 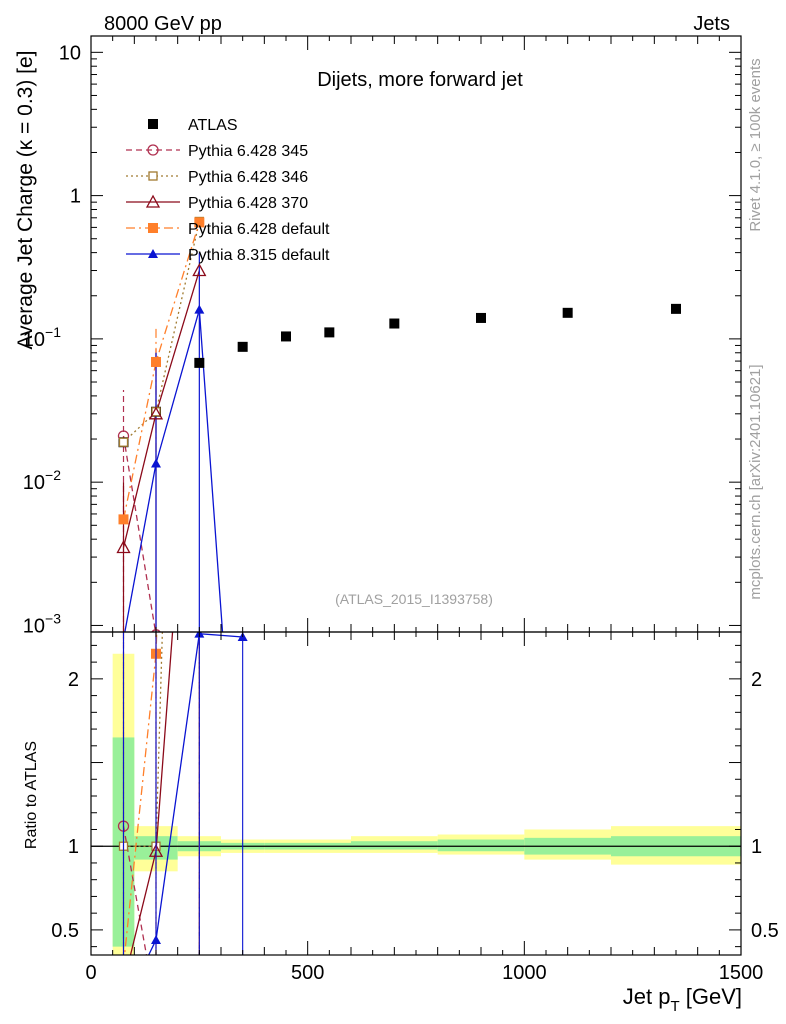 I want to click on ratio-y-axis-label: Ratio to ATLAS, so click(x=31, y=795).